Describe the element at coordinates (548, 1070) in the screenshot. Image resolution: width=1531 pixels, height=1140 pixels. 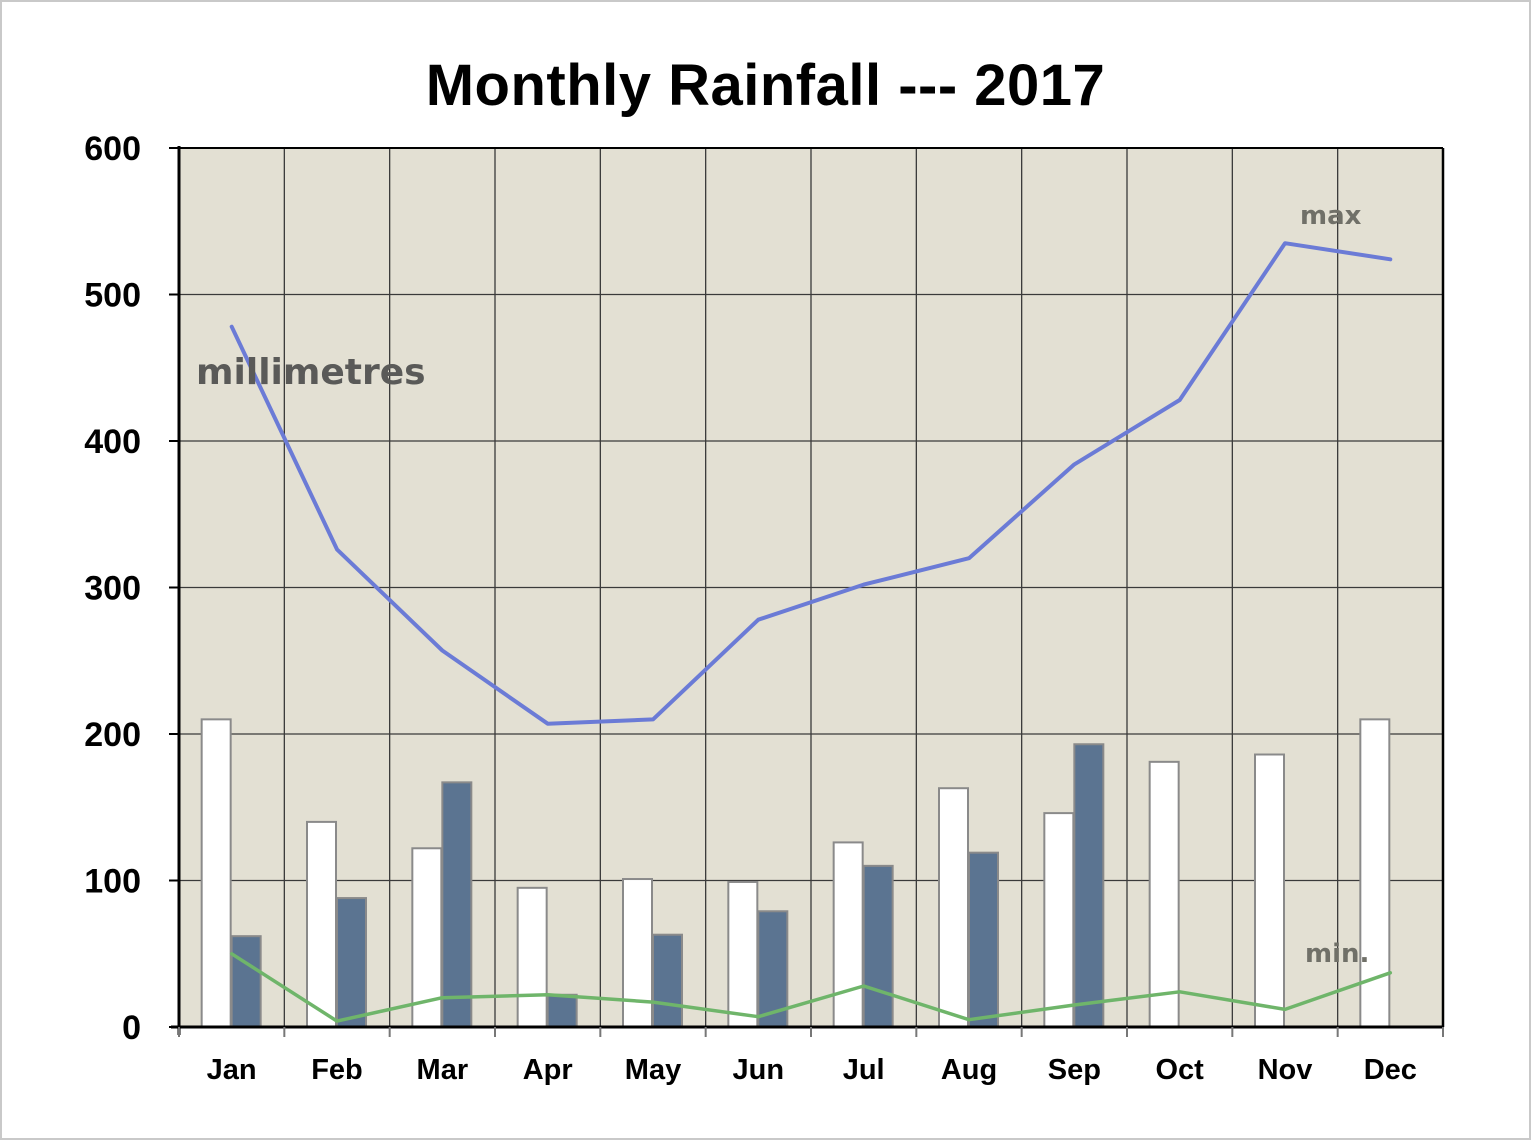
I see `x-tick-label: Apr` at that location.